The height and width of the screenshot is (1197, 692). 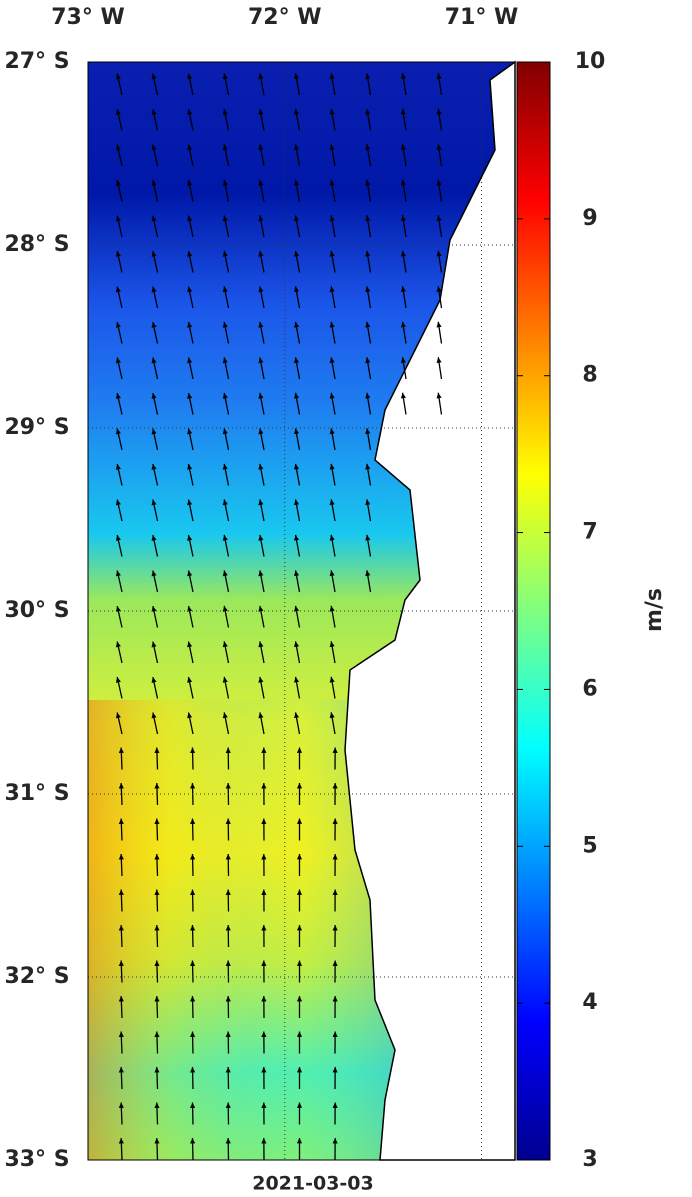 What do you see at coordinates (589, 218) in the screenshot?
I see `colorbar-tick-label: 9` at bounding box center [589, 218].